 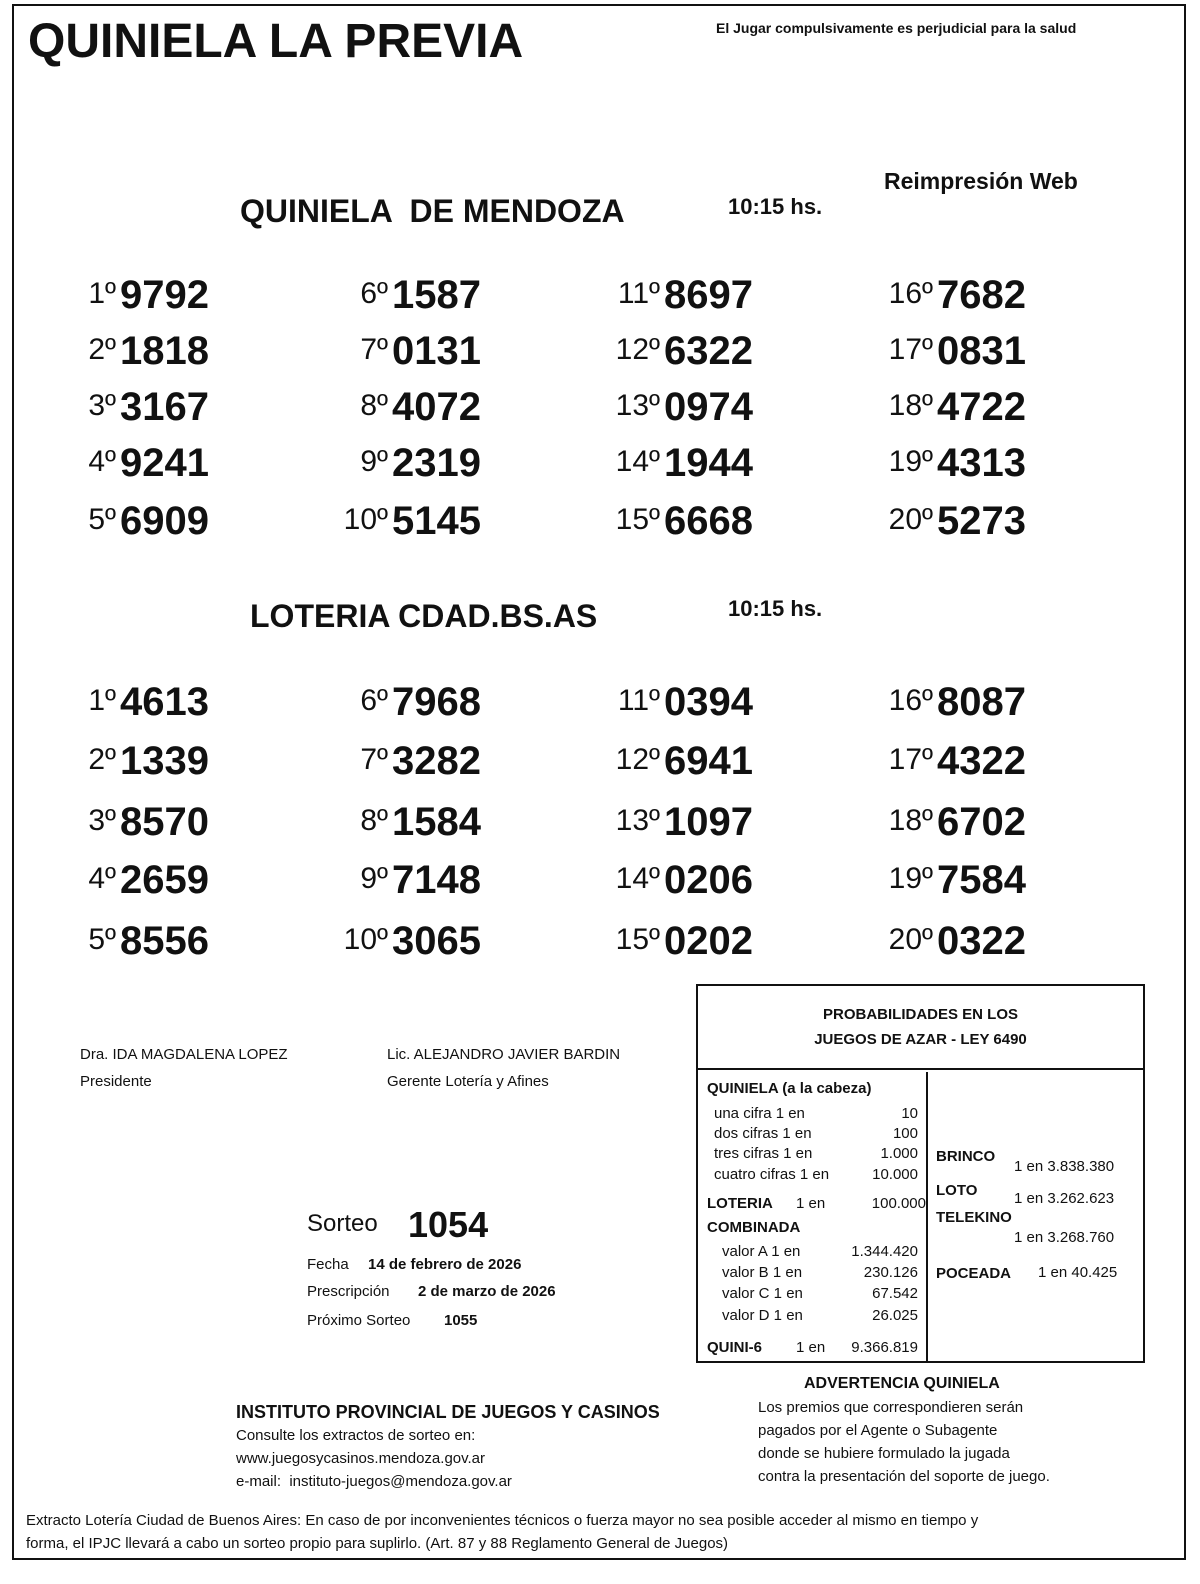 What do you see at coordinates (342, 1223) in the screenshot?
I see `sorteo-label: Sorteo` at bounding box center [342, 1223].